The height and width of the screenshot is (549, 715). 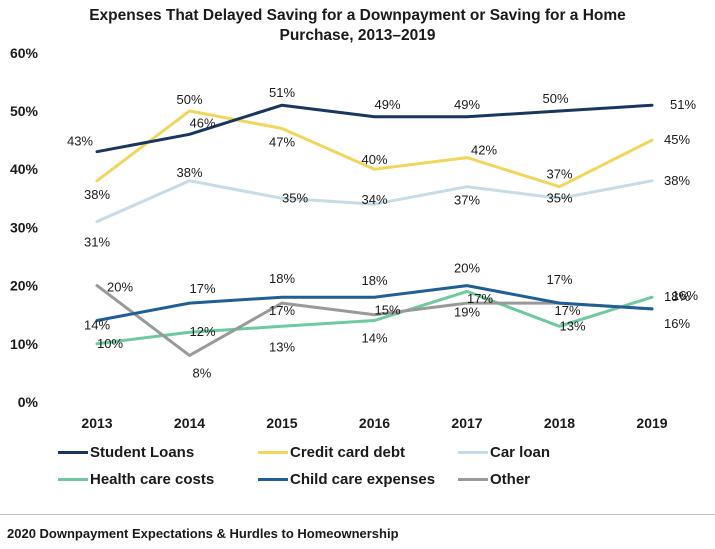 What do you see at coordinates (202, 372) in the screenshot?
I see `data-label: 8%` at bounding box center [202, 372].